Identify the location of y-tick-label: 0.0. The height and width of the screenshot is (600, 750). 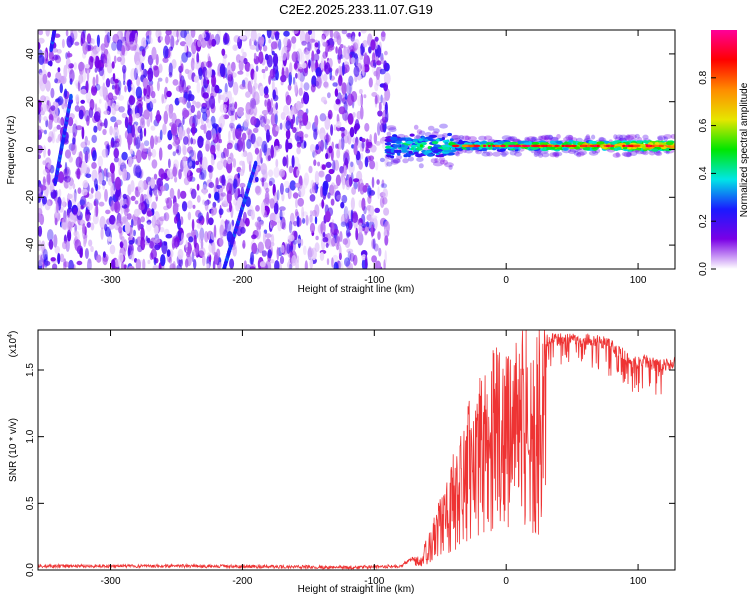
(30, 570).